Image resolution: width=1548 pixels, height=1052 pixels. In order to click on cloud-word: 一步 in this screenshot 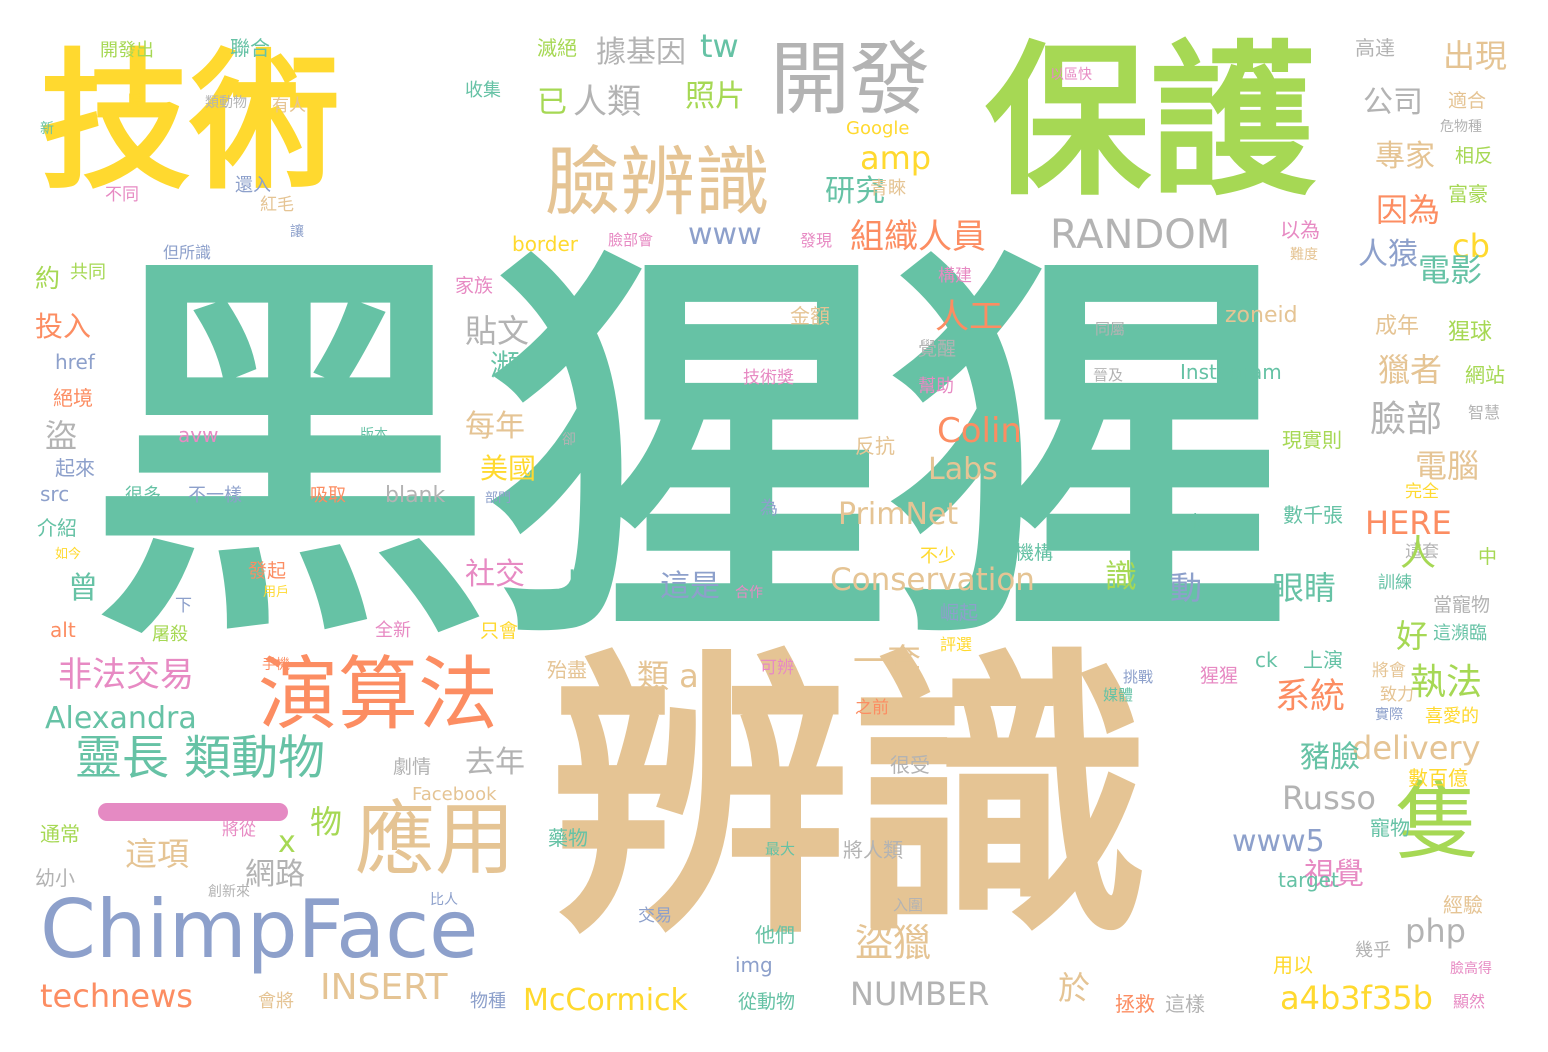, I will do `click(1185, 523)`.